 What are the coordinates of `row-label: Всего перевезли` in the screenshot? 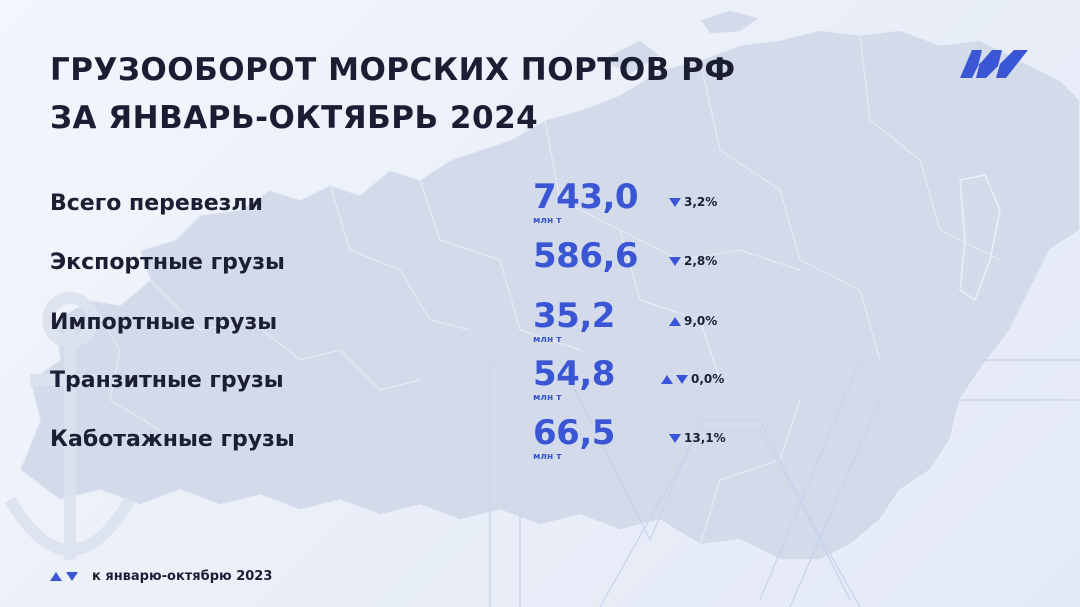 It's located at (156, 203).